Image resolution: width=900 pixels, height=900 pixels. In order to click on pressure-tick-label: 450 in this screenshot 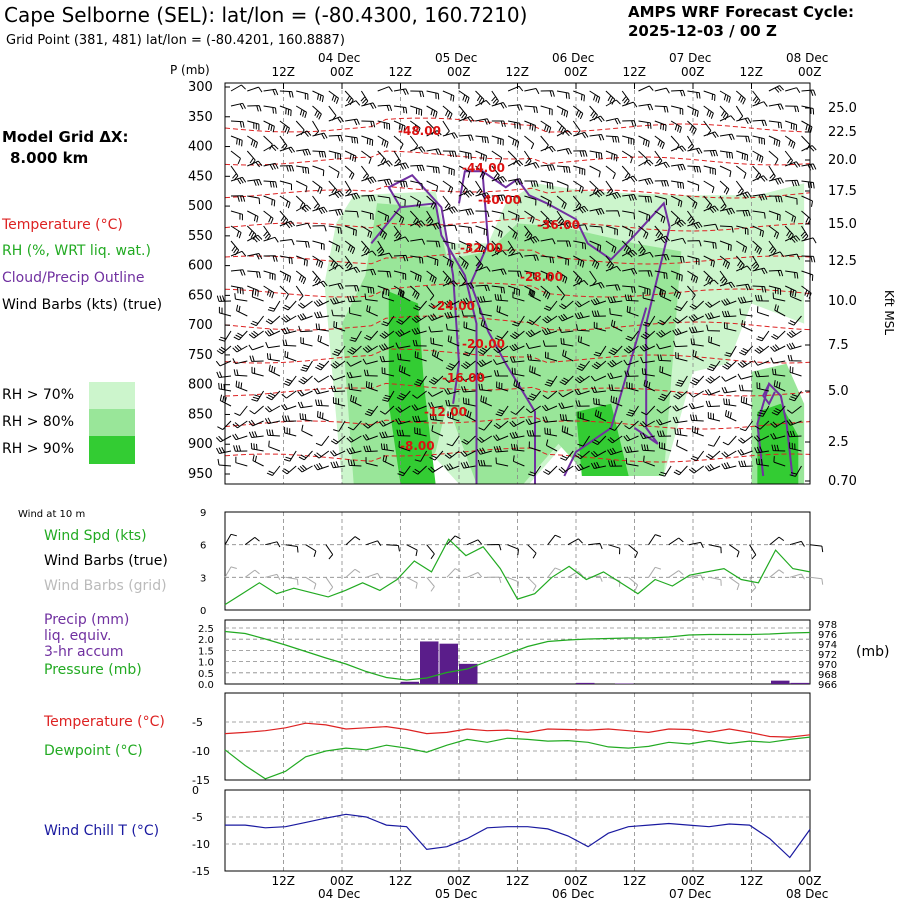, I will do `click(200, 176)`.